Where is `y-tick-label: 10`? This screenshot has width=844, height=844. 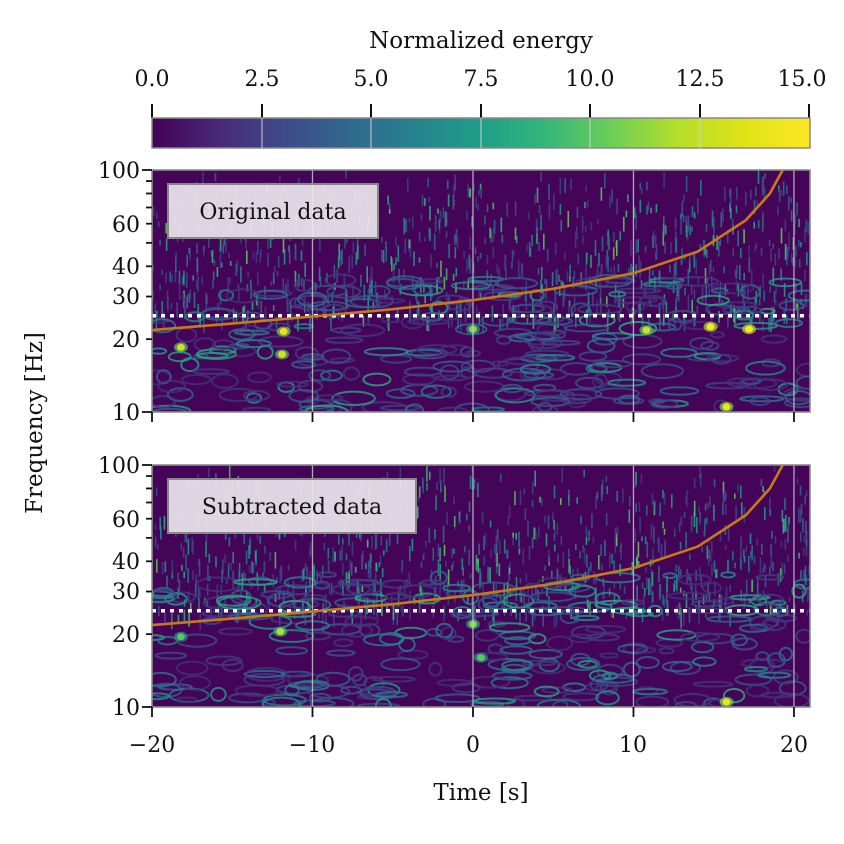 y-tick-label: 10 is located at coordinates (126, 413).